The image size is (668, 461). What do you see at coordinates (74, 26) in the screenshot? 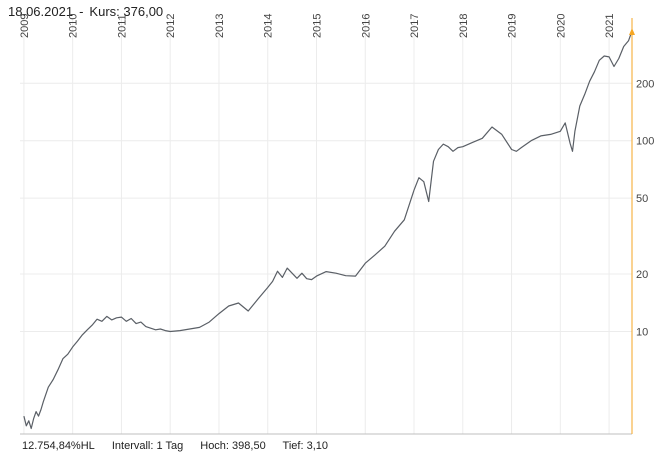
I see `x-tick-label: 2010` at bounding box center [74, 26].